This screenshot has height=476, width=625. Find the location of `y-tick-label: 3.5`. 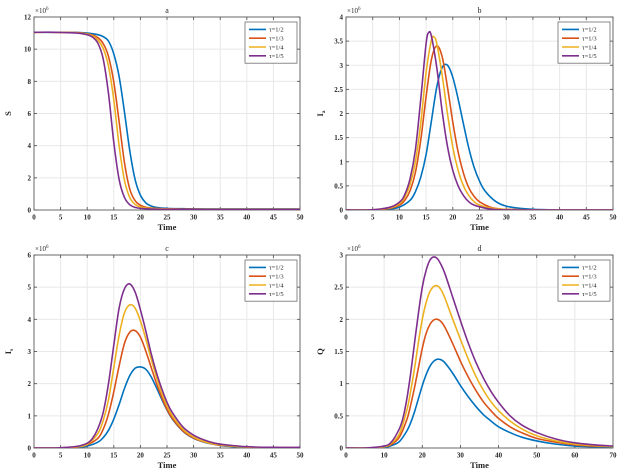

y-tick-label: 3.5 is located at coordinates (338, 42).